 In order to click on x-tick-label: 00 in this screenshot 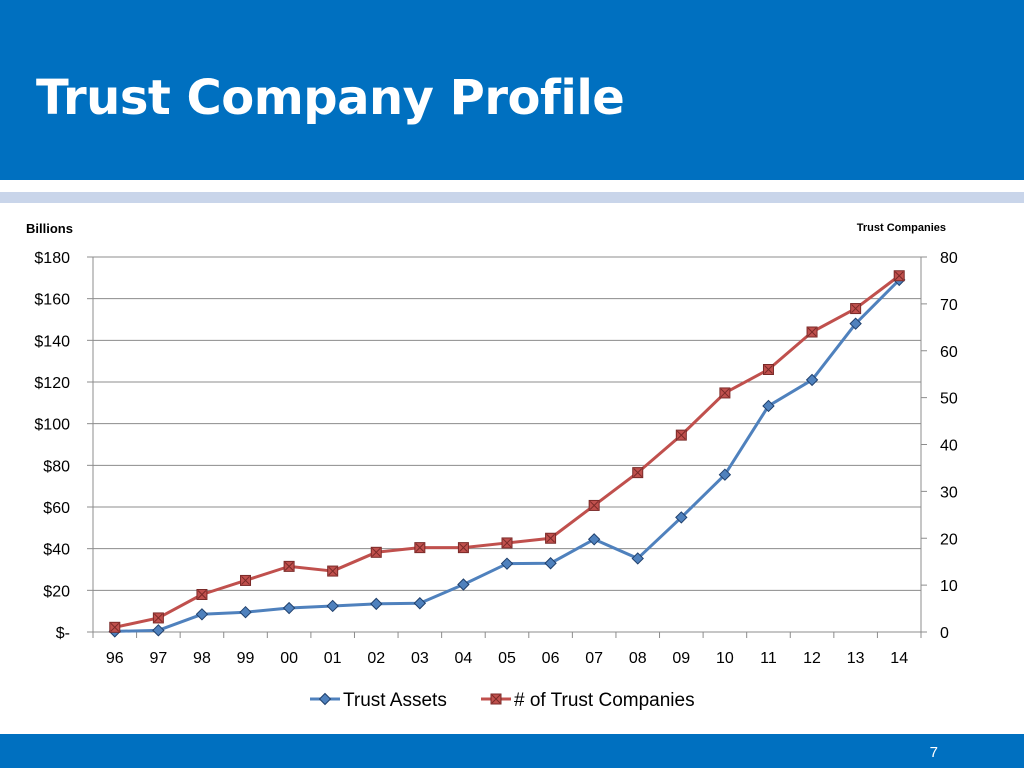, I will do `click(289, 658)`.